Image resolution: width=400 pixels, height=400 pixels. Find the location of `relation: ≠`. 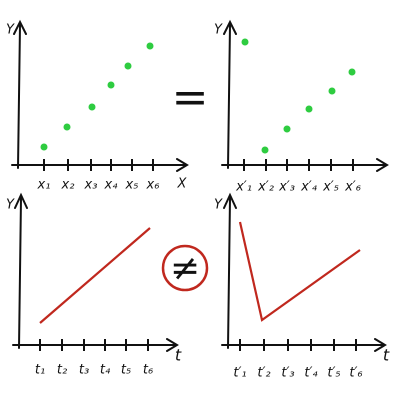

relation: ≠ is located at coordinates (185, 268).